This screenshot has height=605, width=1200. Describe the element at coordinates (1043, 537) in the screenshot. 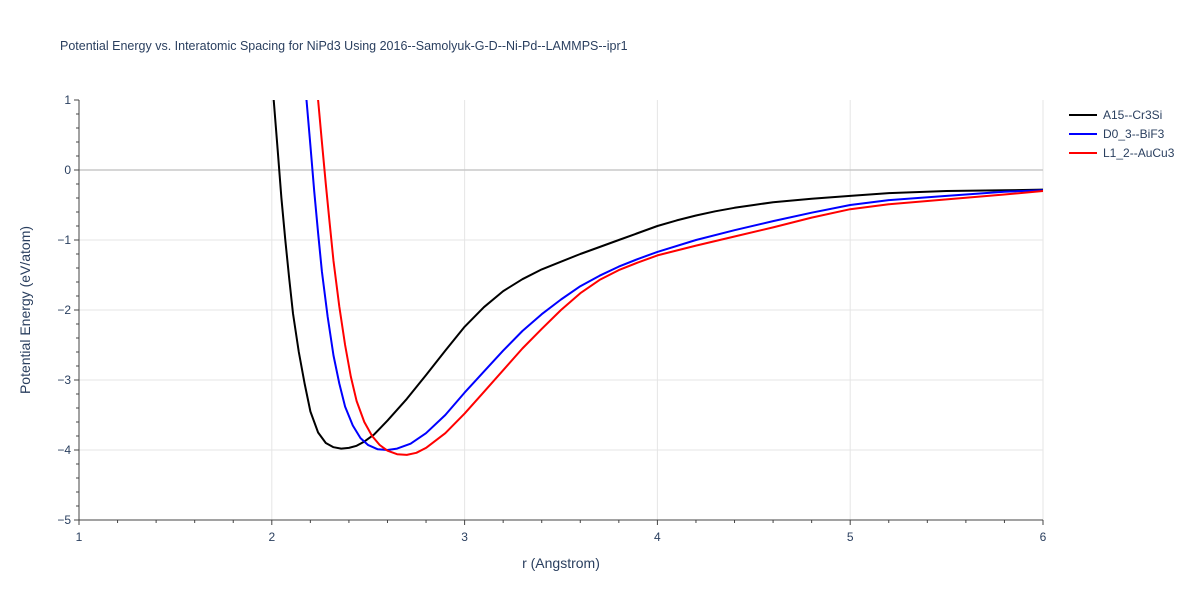

I see `x-tick-label: 6` at that location.